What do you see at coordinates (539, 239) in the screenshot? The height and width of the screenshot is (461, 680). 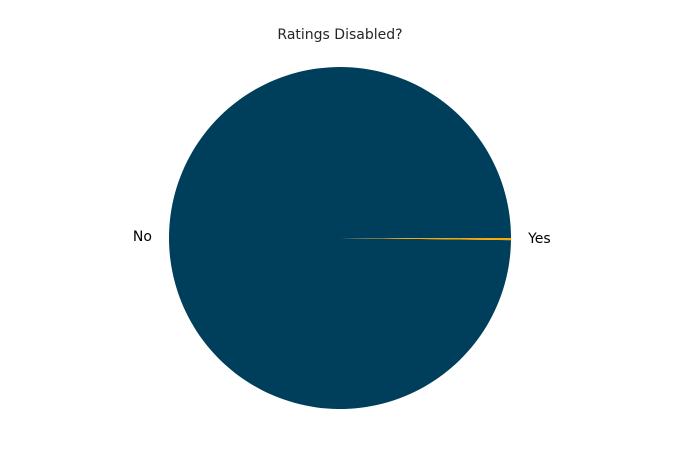 I see `pie-label-yes: Yes` at bounding box center [539, 239].